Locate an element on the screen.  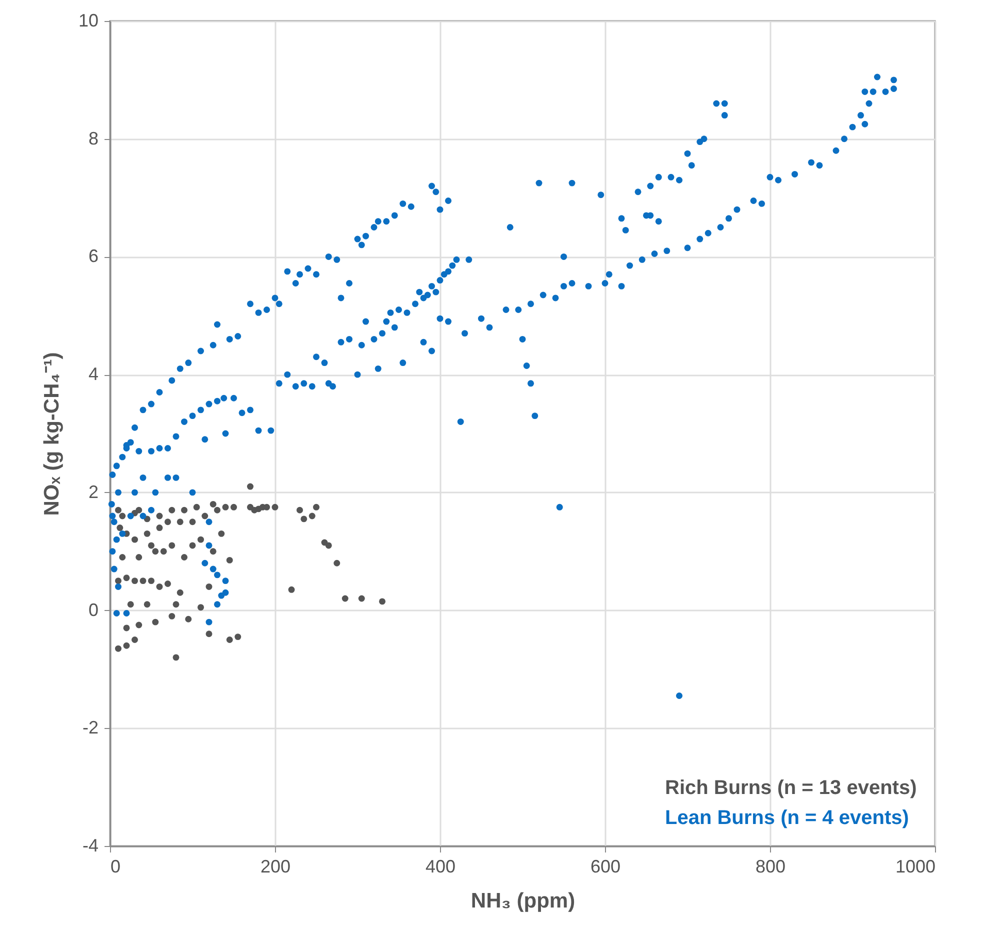
y-tick-label: 0 is located at coordinates (93, 610).